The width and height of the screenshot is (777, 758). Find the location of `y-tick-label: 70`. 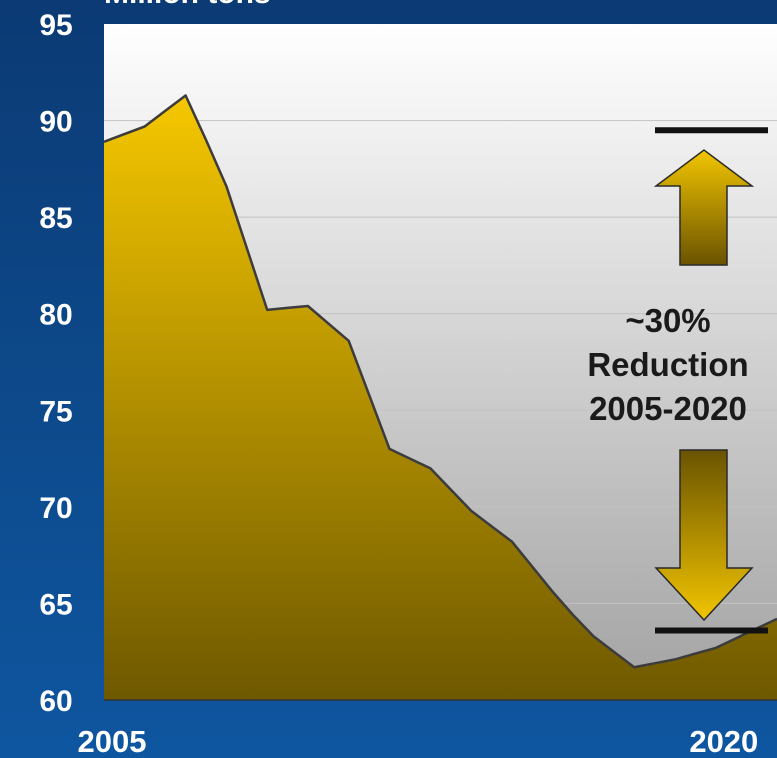

y-tick-label: 70 is located at coordinates (55, 508).